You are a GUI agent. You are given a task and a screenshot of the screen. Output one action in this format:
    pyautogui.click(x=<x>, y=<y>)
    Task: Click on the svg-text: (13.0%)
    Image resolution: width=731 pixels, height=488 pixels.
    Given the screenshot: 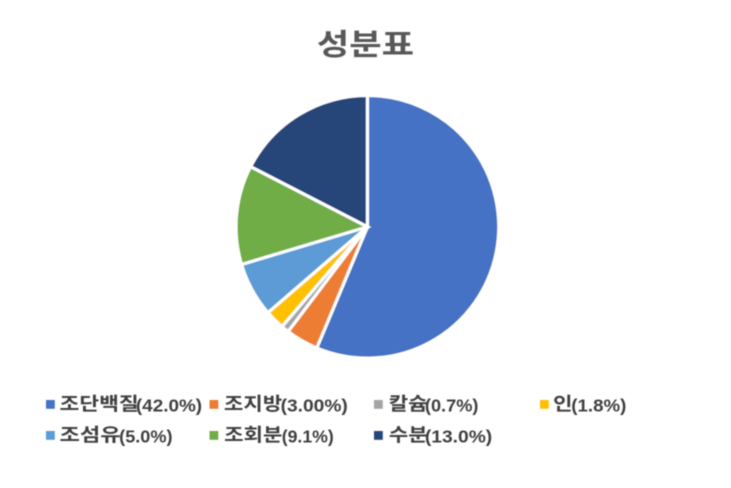 What is the action you would take?
    pyautogui.click(x=458, y=436)
    